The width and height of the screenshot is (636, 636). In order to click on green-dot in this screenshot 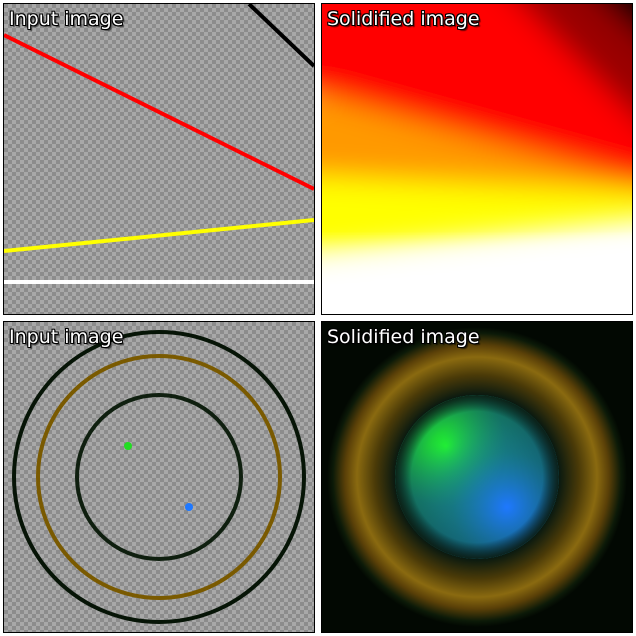, I will do `click(128, 446)`.